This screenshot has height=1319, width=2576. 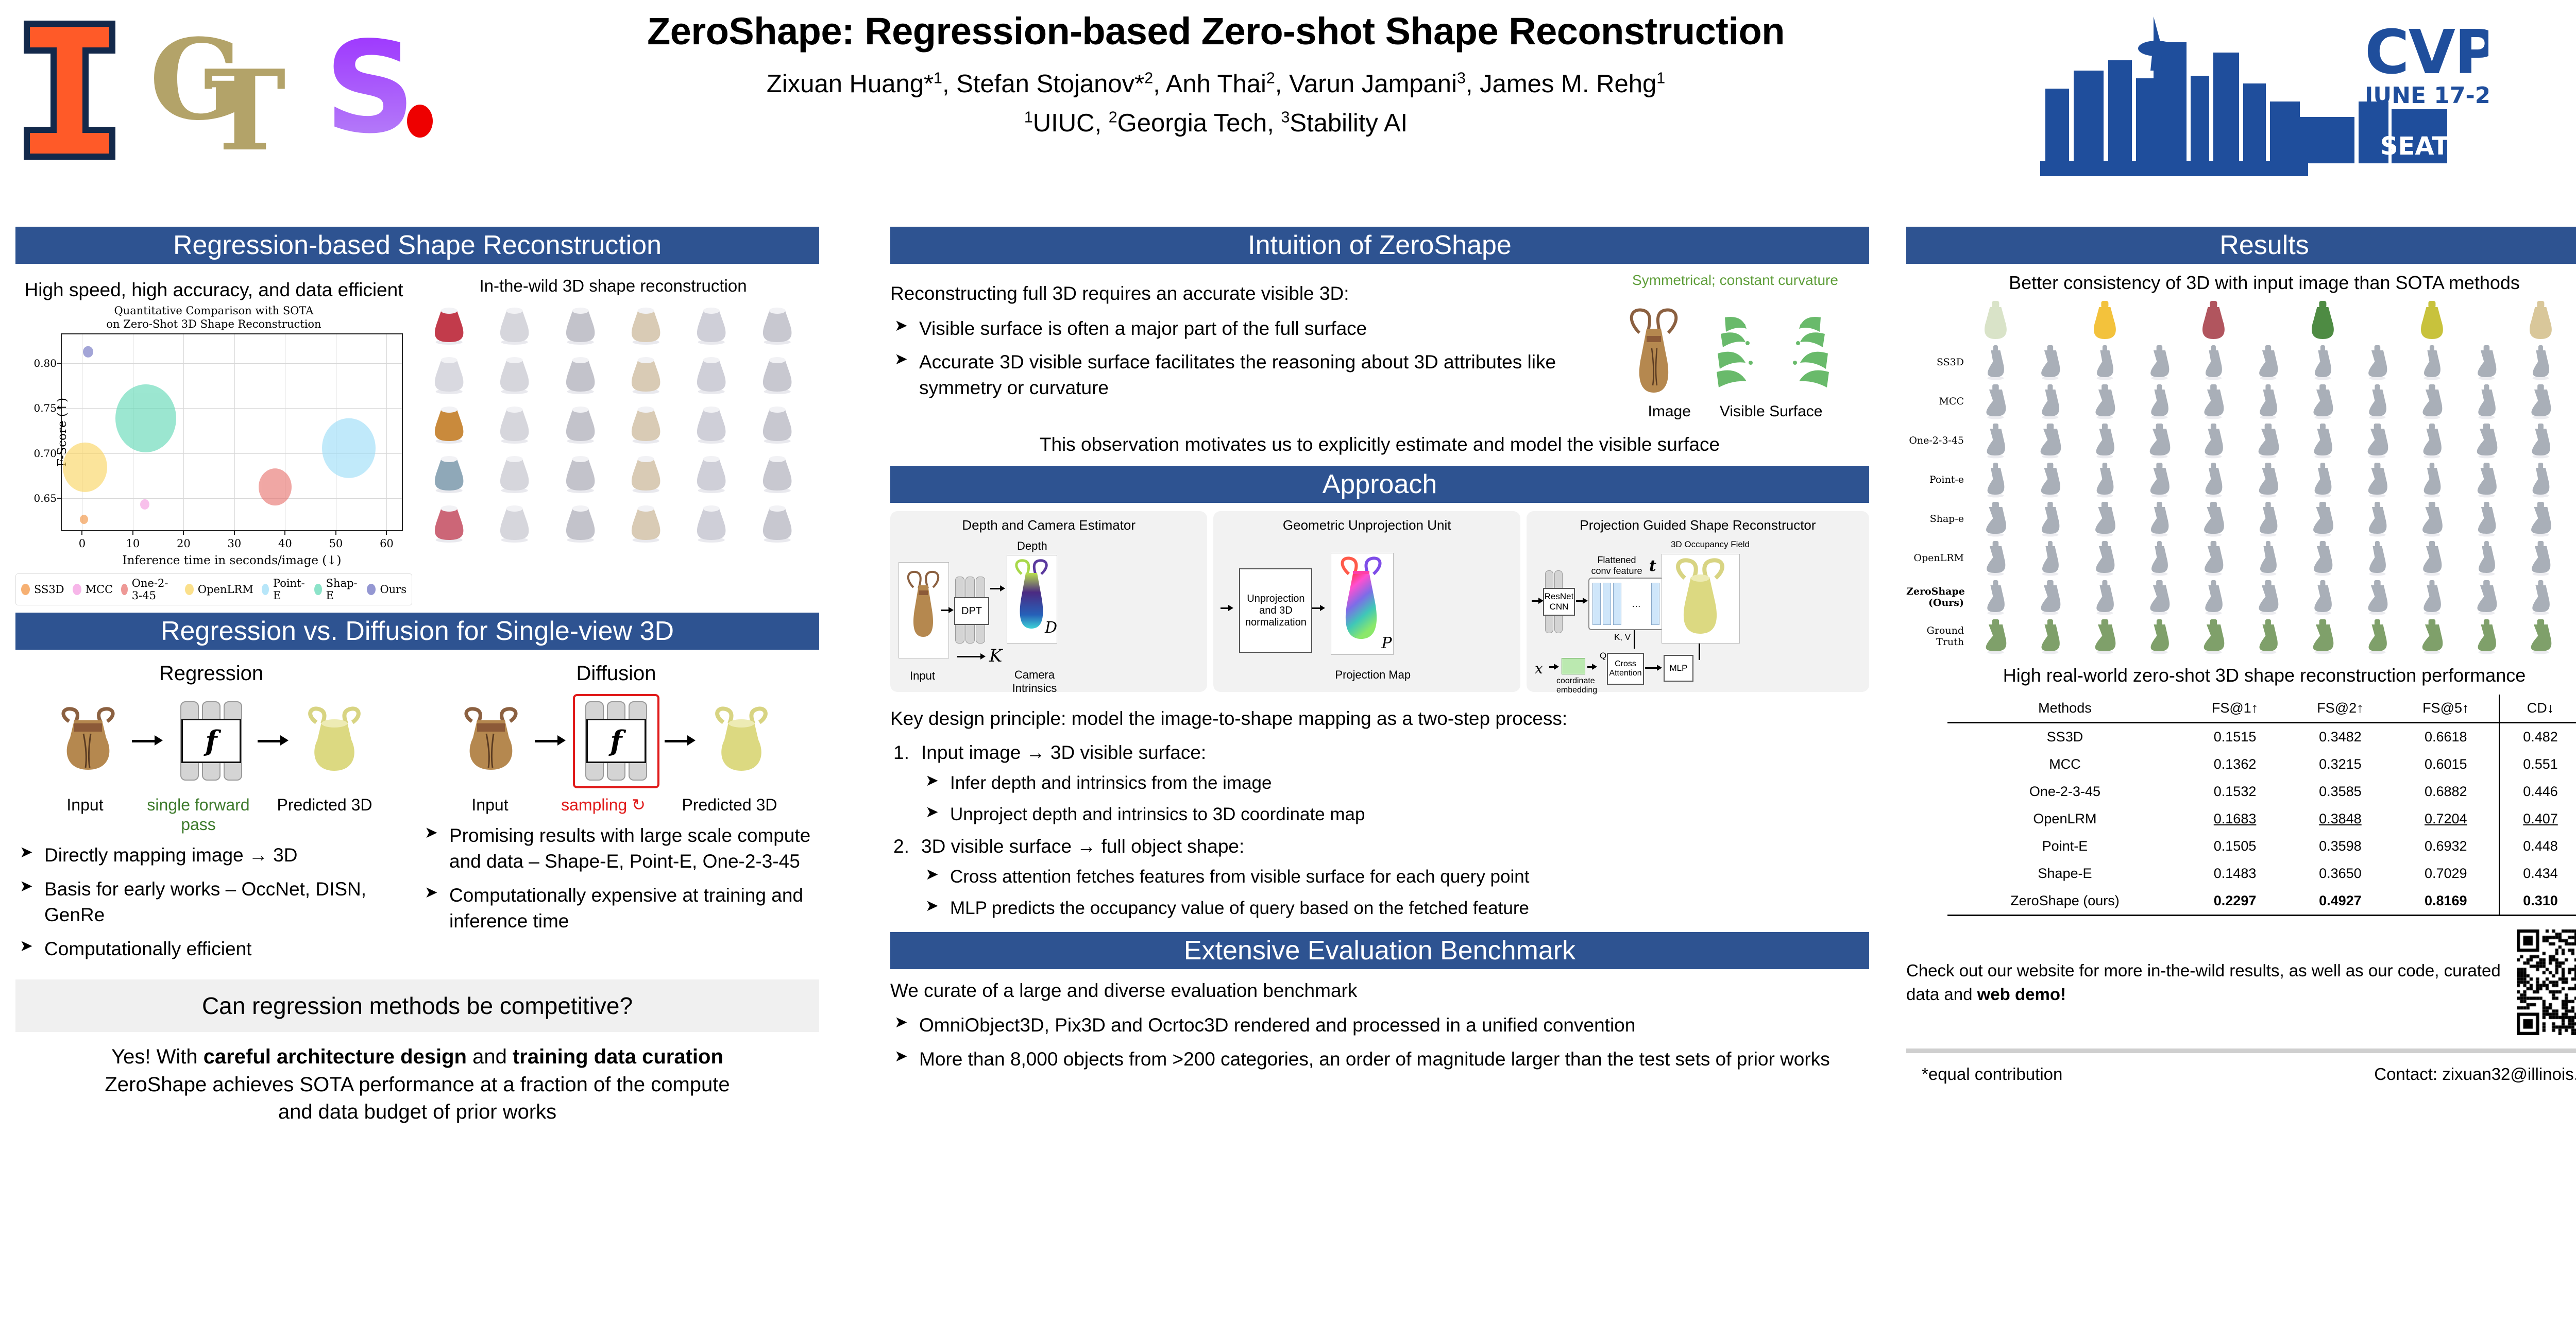 I want to click on regression-half: Regression, so click(x=211, y=814).